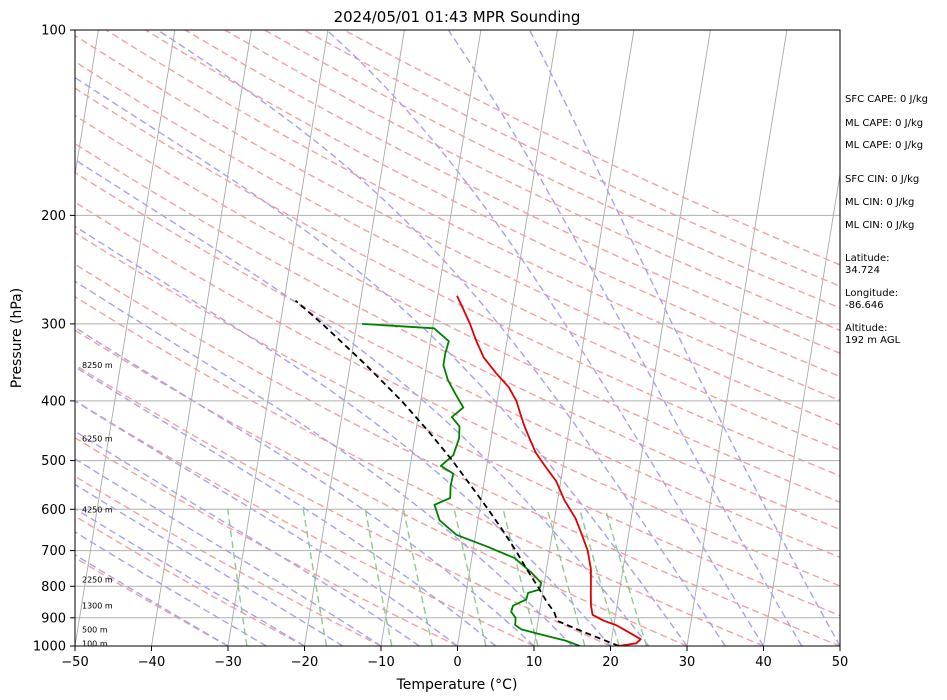 The height and width of the screenshot is (700, 947). Describe the element at coordinates (17, 338) in the screenshot. I see `y-axis-title: Pressure (hPa)` at that location.